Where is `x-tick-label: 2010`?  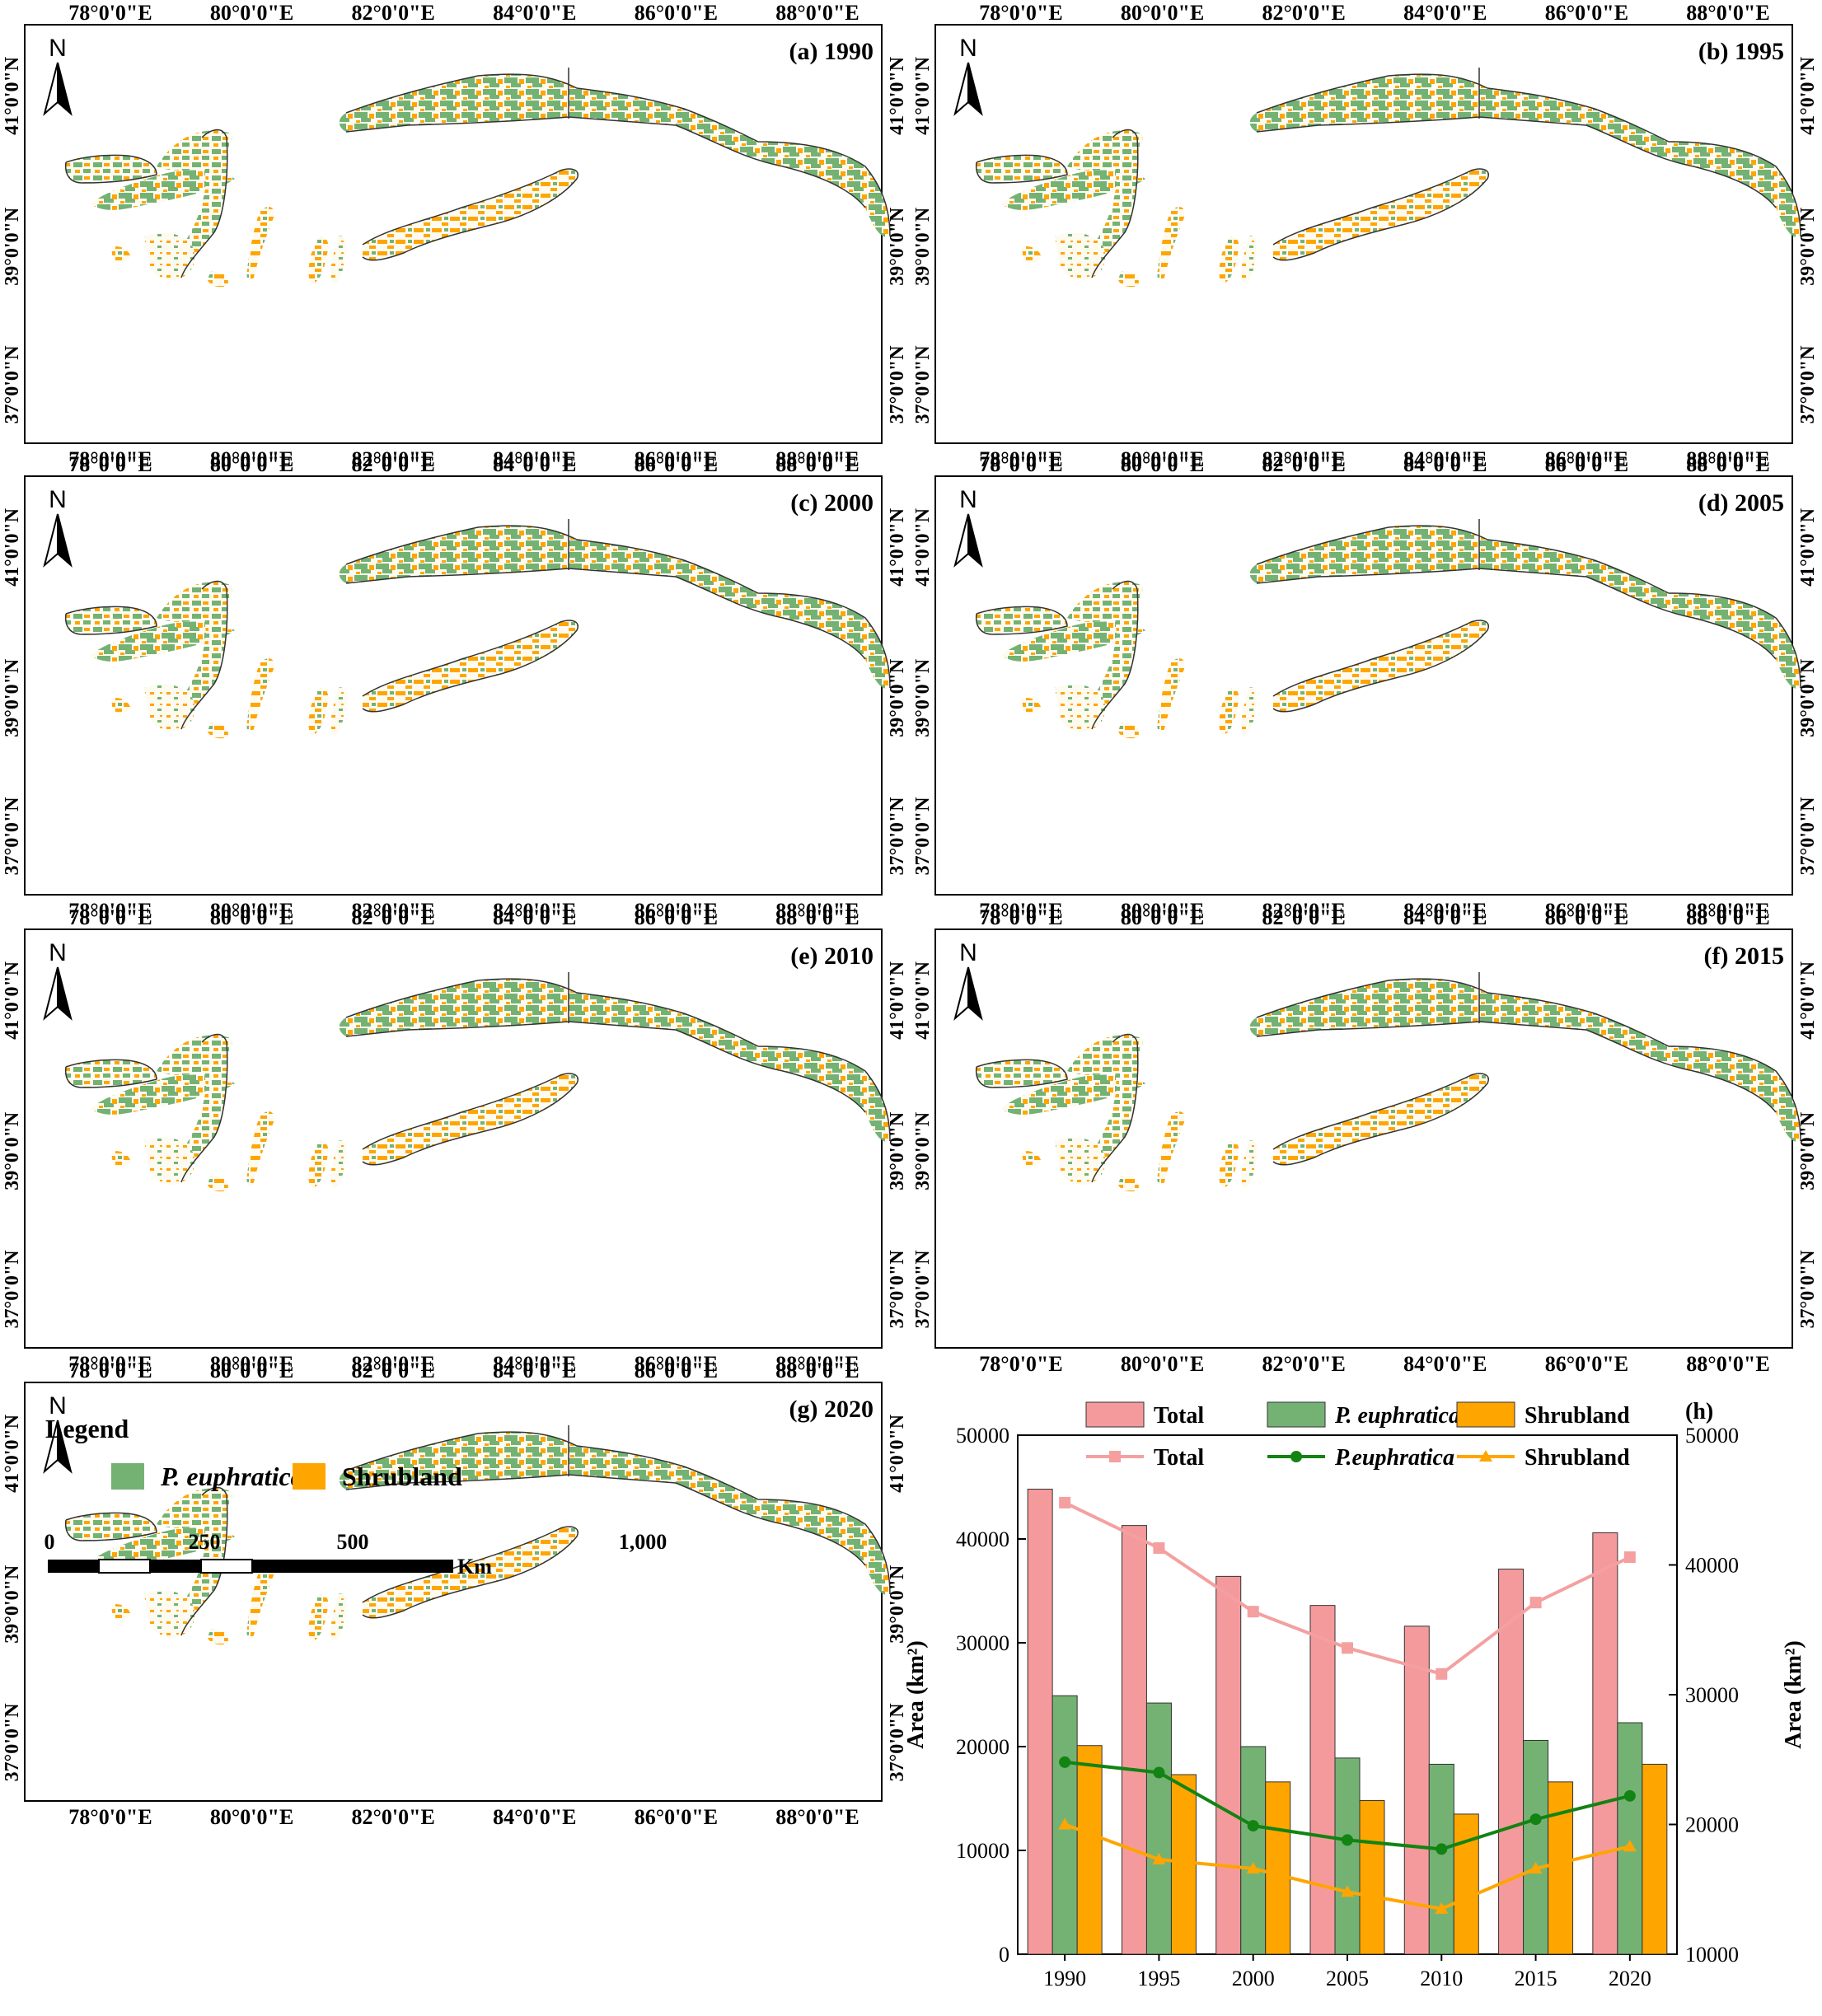
x-tick-label: 2010 is located at coordinates (1441, 1978).